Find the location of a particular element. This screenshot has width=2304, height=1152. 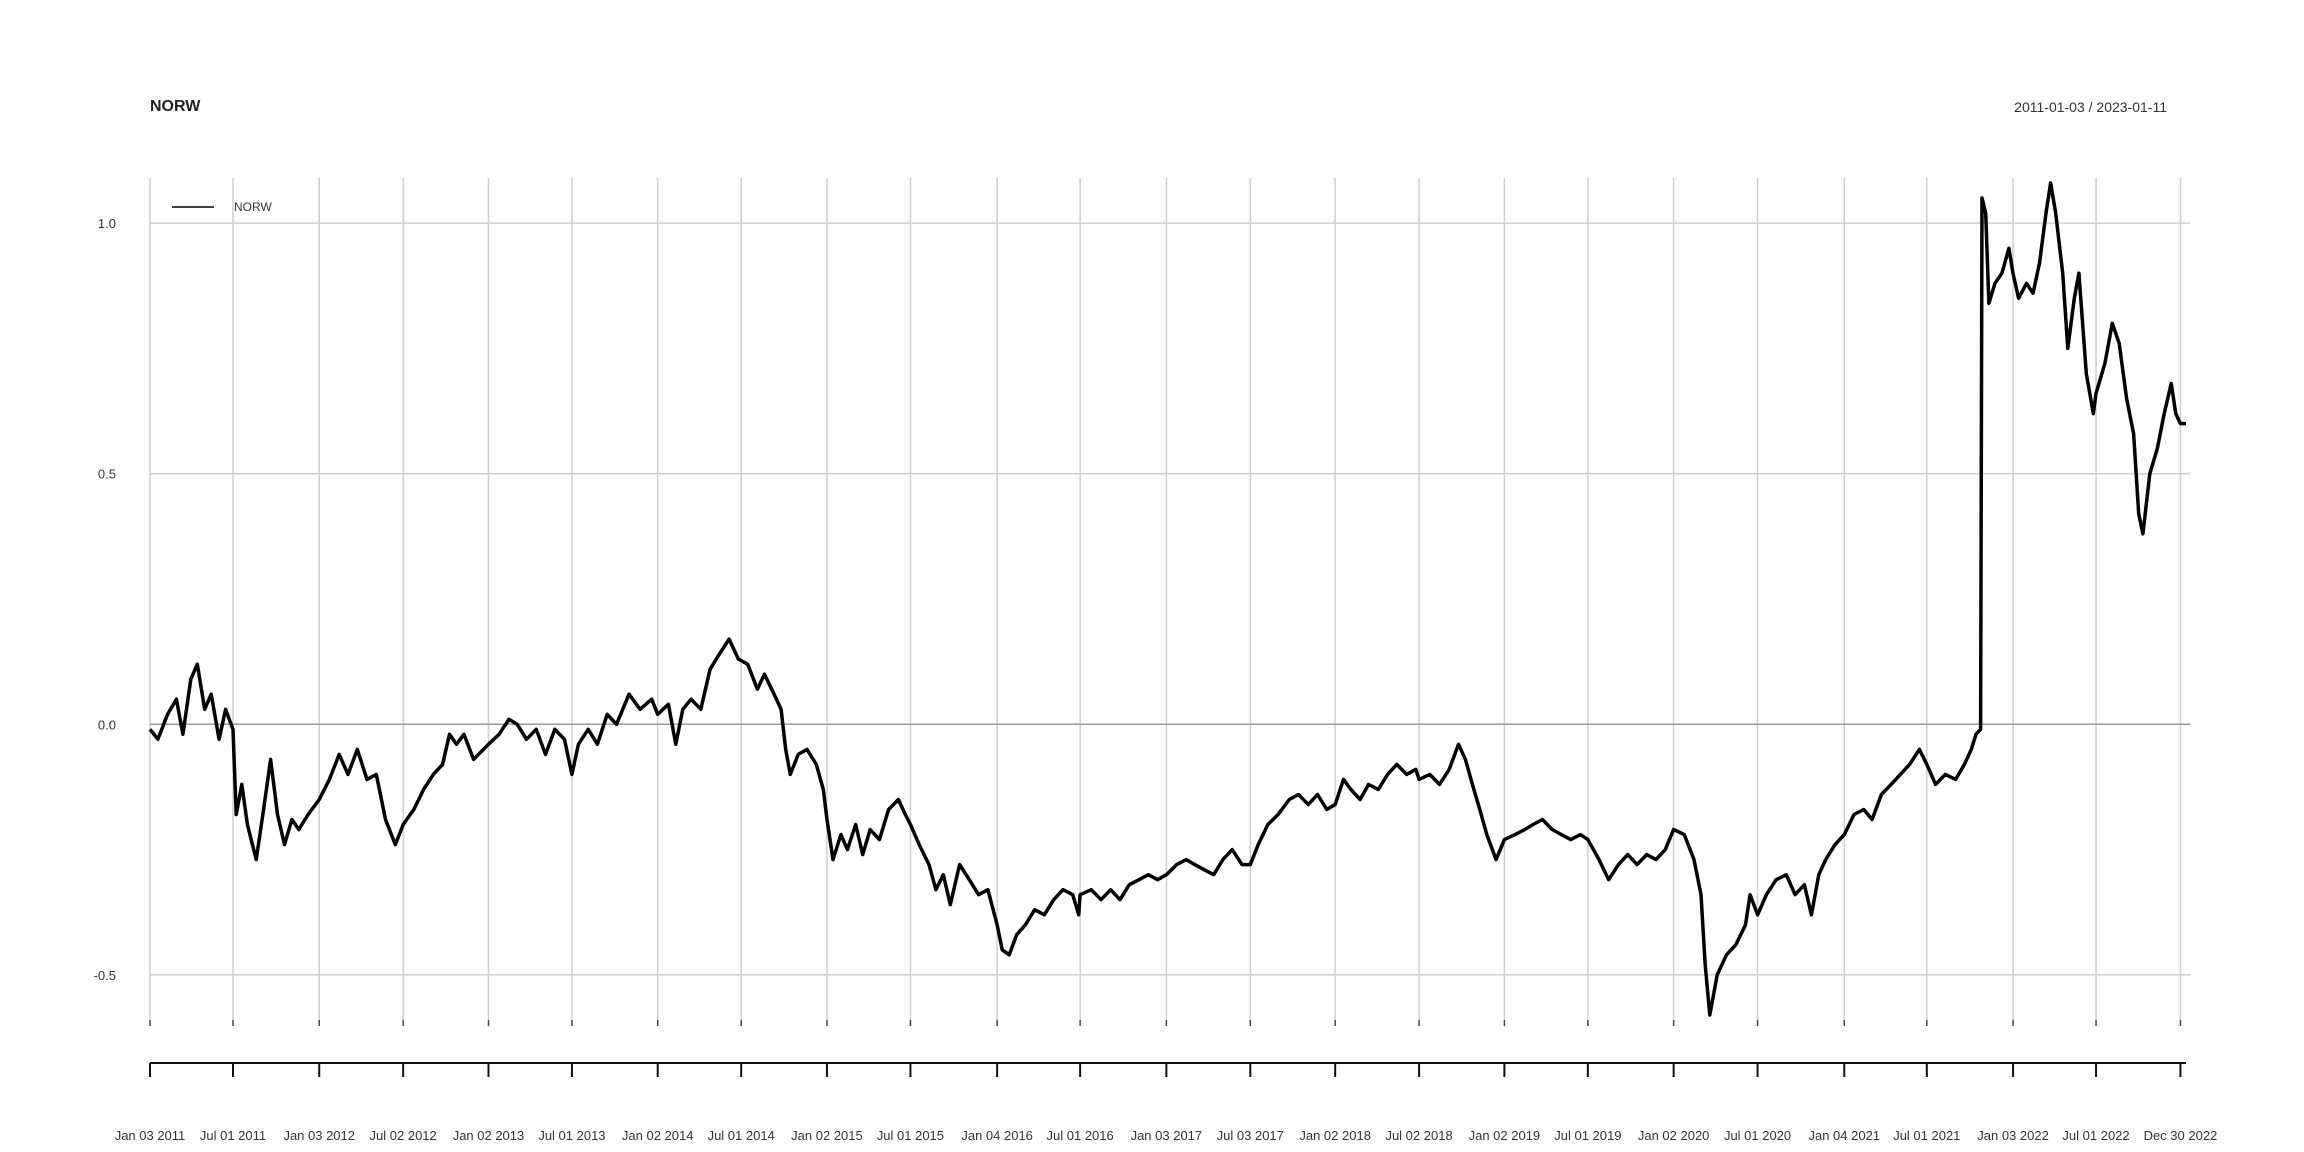

x-tick-label: Jul 01 2015 is located at coordinates (910, 1135).